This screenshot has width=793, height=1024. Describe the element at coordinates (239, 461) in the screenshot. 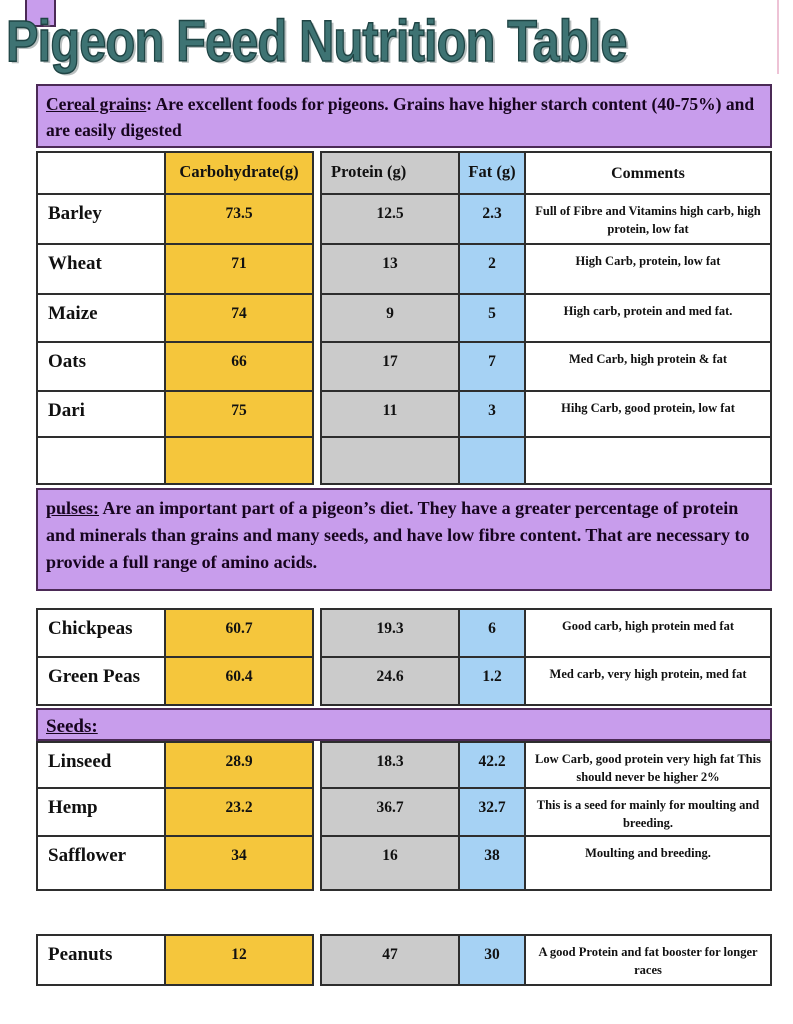

I see `carb-value` at that location.